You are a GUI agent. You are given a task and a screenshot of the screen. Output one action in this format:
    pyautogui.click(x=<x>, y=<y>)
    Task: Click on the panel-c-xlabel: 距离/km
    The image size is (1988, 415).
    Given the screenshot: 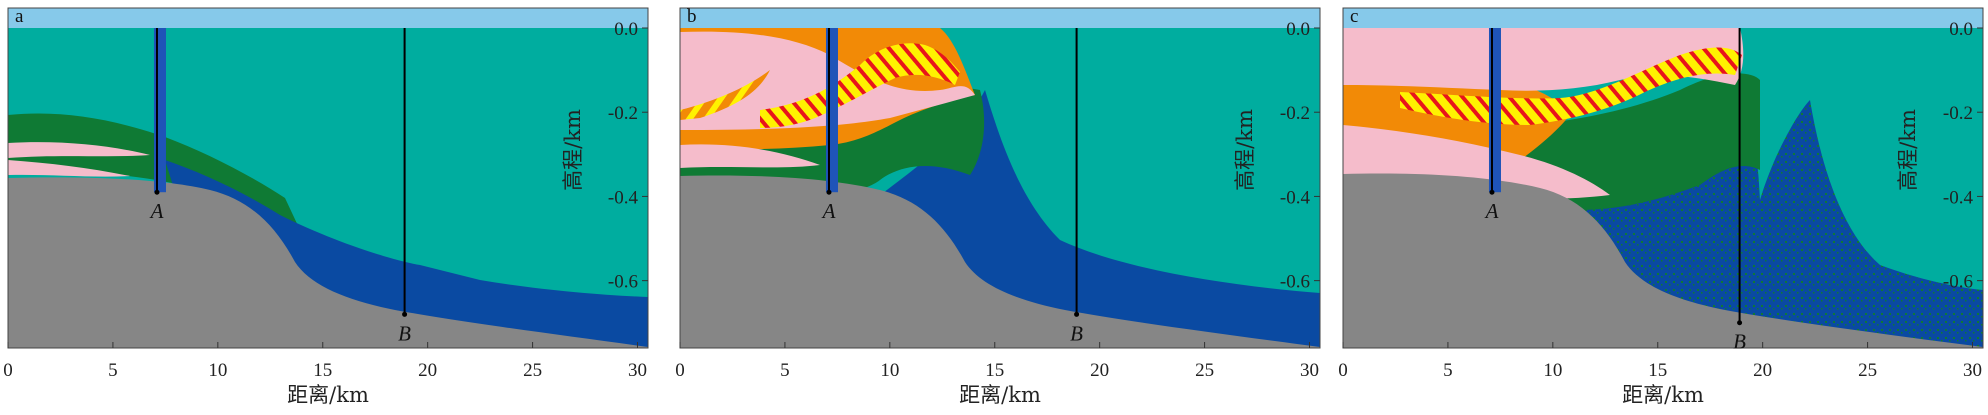 What is the action you would take?
    pyautogui.click(x=1663, y=395)
    